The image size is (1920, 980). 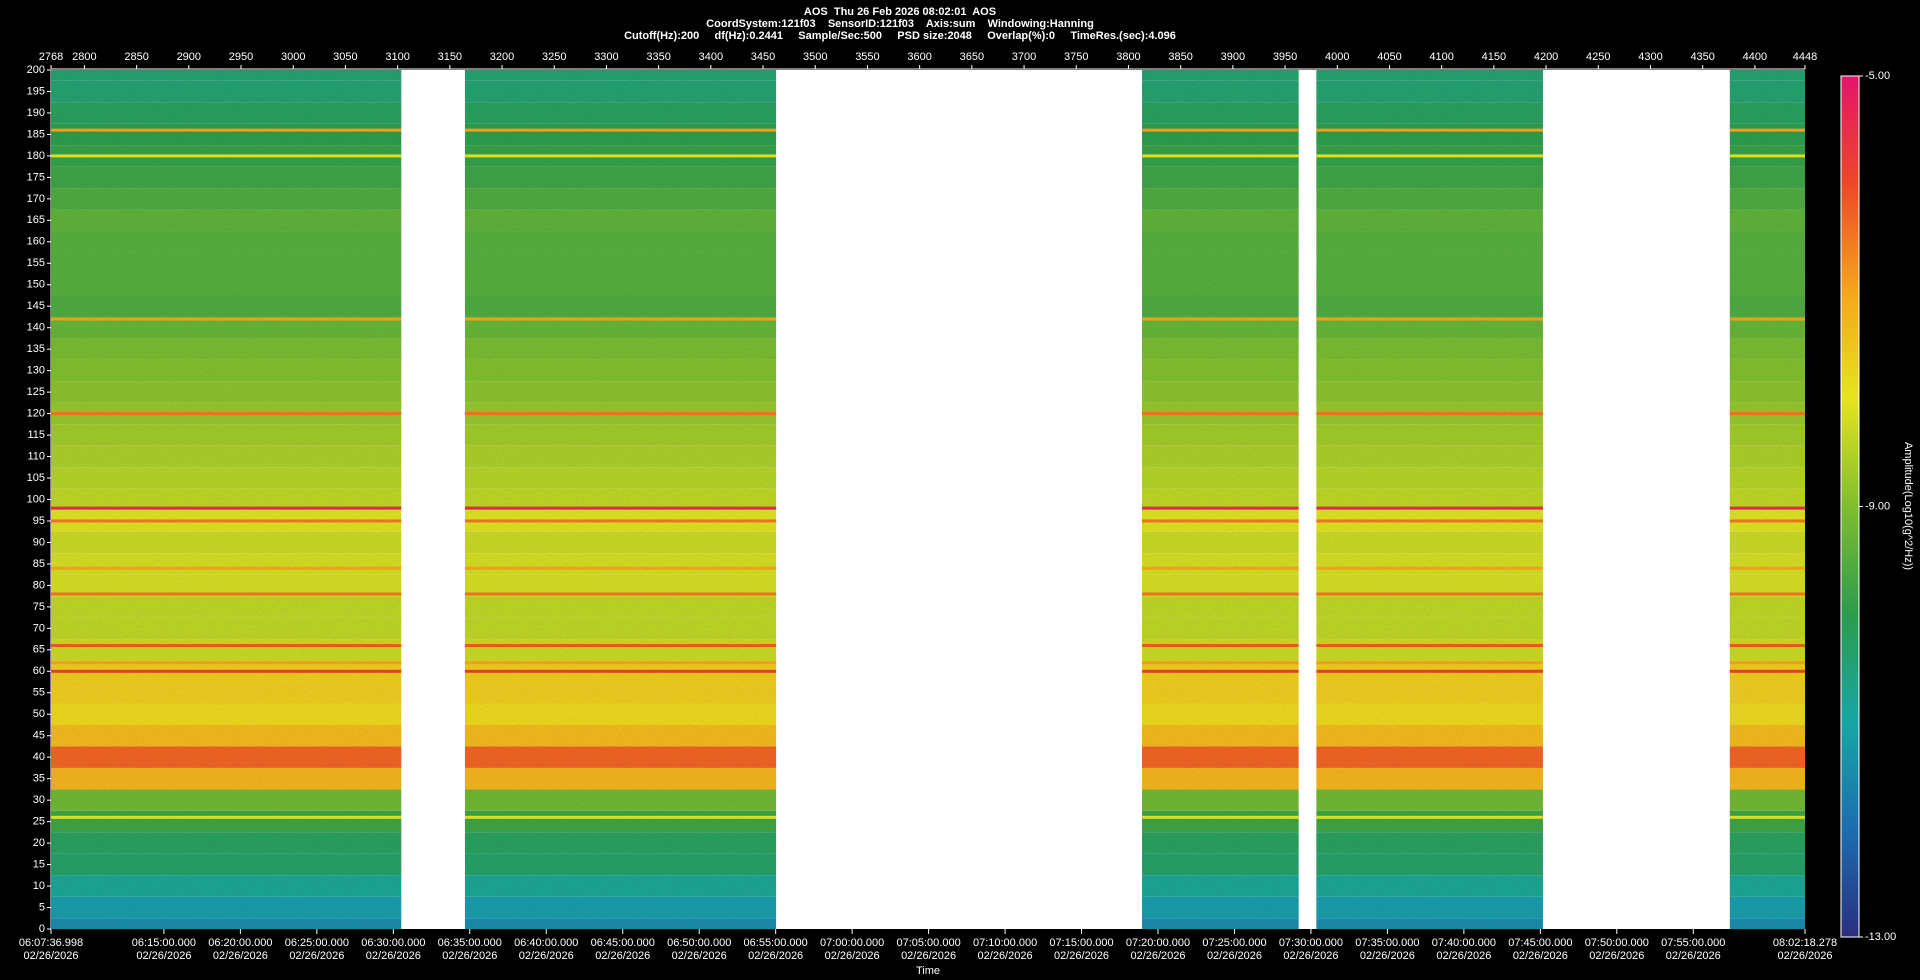 What do you see at coordinates (606, 57) in the screenshot?
I see `x2-tick-label: 3300` at bounding box center [606, 57].